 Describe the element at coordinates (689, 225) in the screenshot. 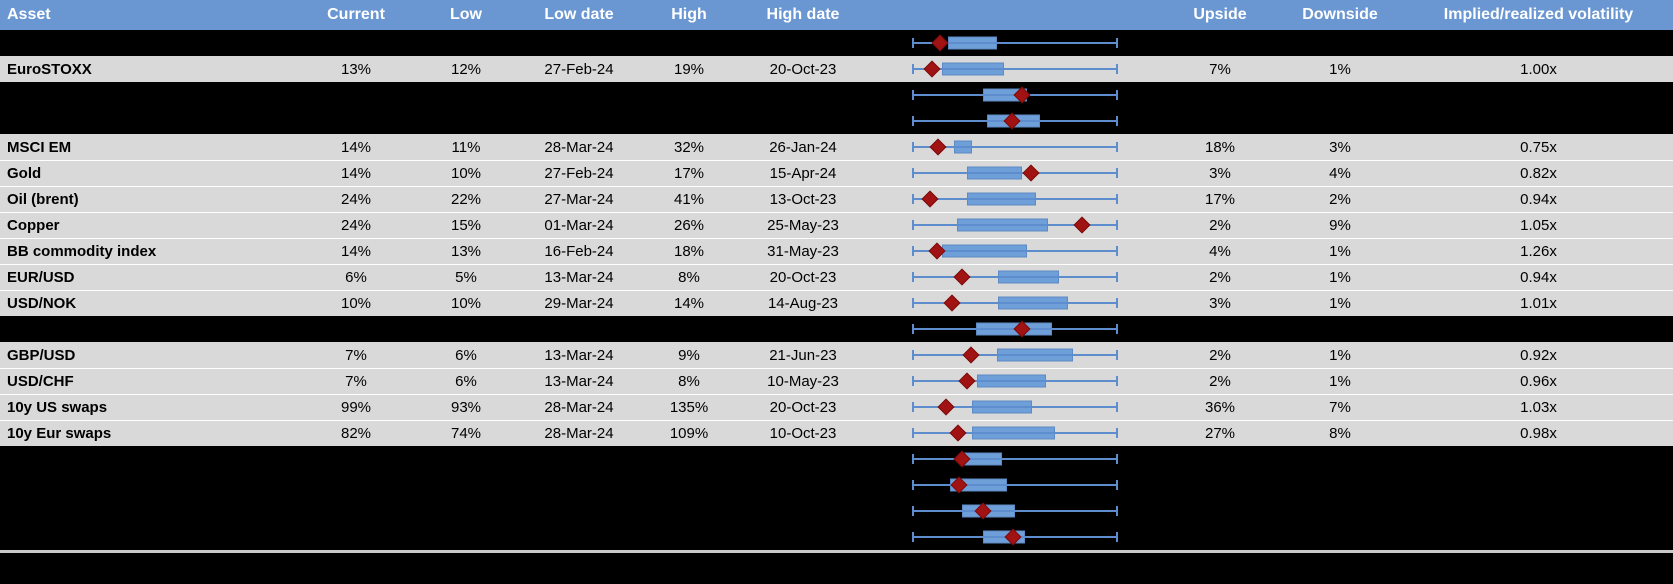

I see `cell-high: 26%` at that location.